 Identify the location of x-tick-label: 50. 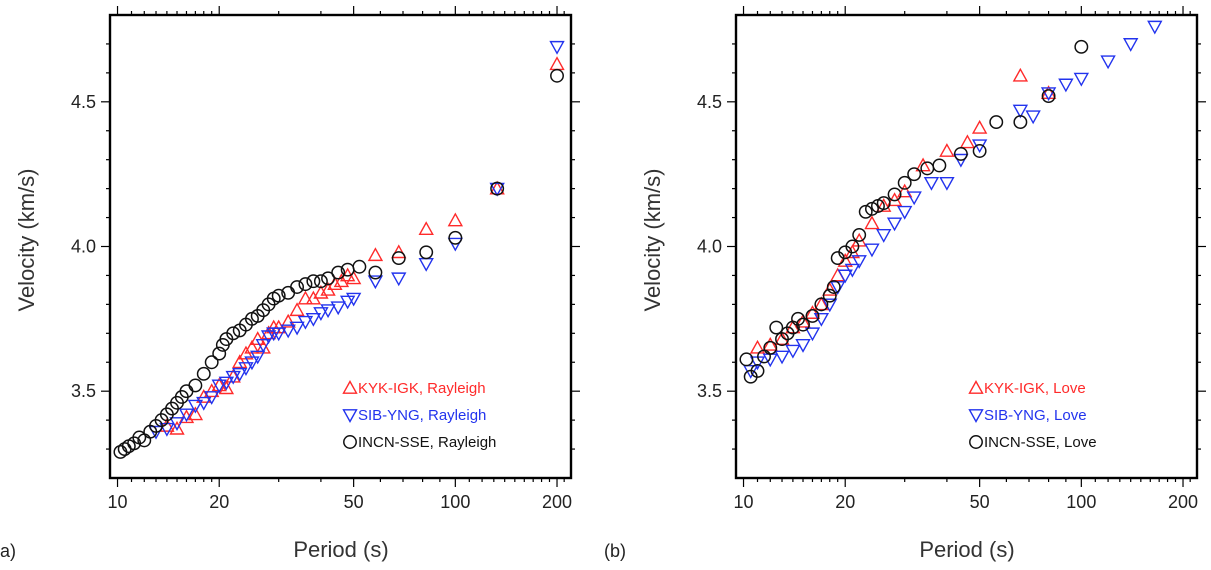
(980, 502).